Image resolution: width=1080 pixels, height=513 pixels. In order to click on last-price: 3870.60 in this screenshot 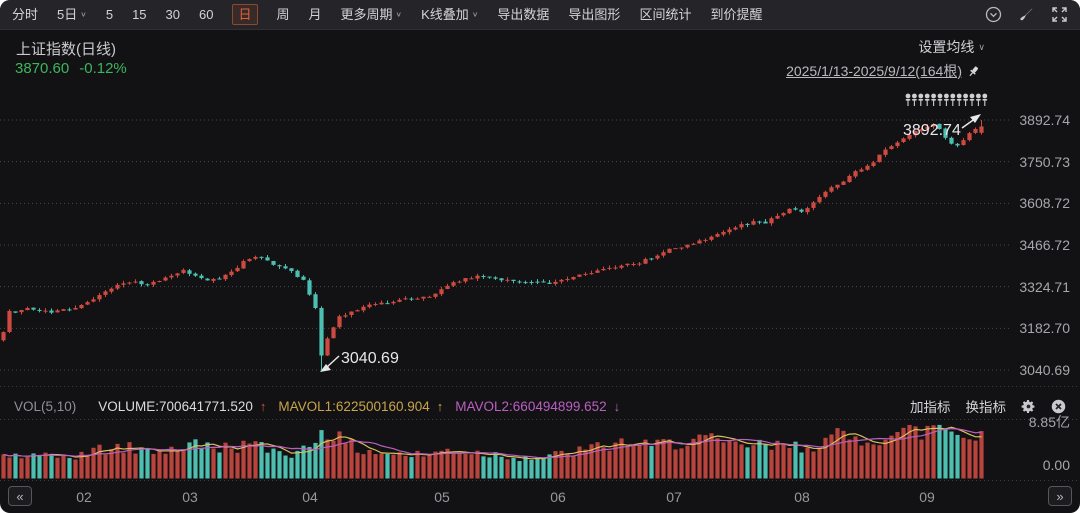, I will do `click(42, 68)`.